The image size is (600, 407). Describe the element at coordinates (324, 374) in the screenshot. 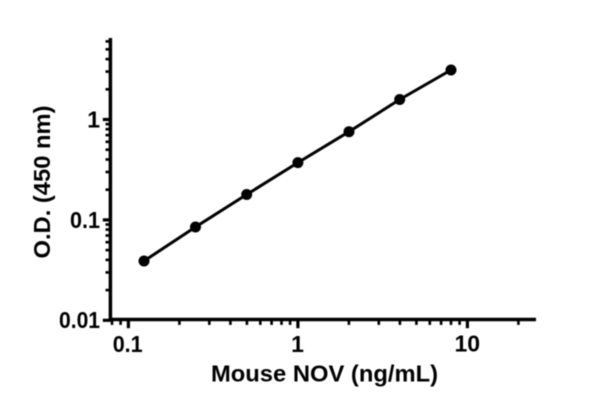

I see `svg-text: Mouse NOV (ng/mL)` at that location.